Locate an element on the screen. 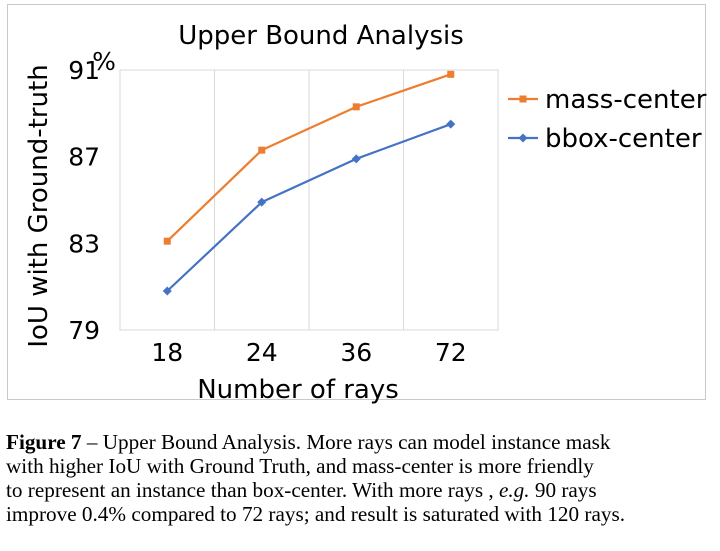 The height and width of the screenshot is (551, 720). legend-marker-mass-center is located at coordinates (523, 99).